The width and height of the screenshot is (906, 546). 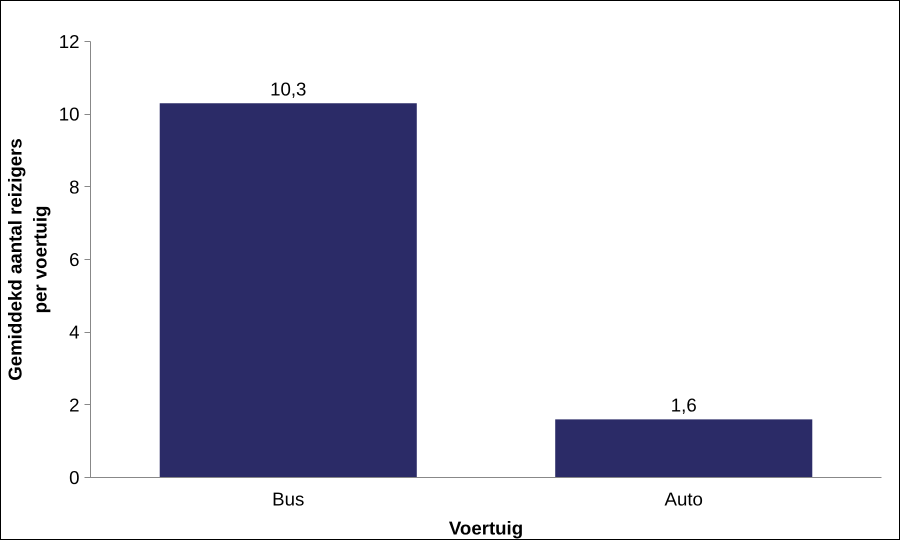 I want to click on y-axis-title: Gemiddekd aantal reizigers per voertuig, so click(x=27, y=259).